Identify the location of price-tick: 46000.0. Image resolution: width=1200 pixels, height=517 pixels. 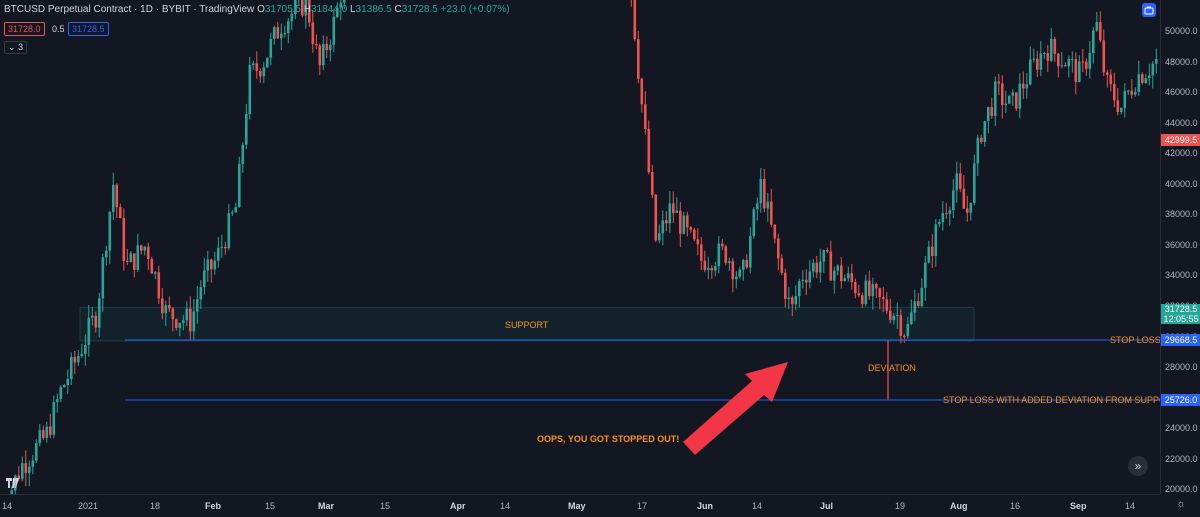
(1181, 92).